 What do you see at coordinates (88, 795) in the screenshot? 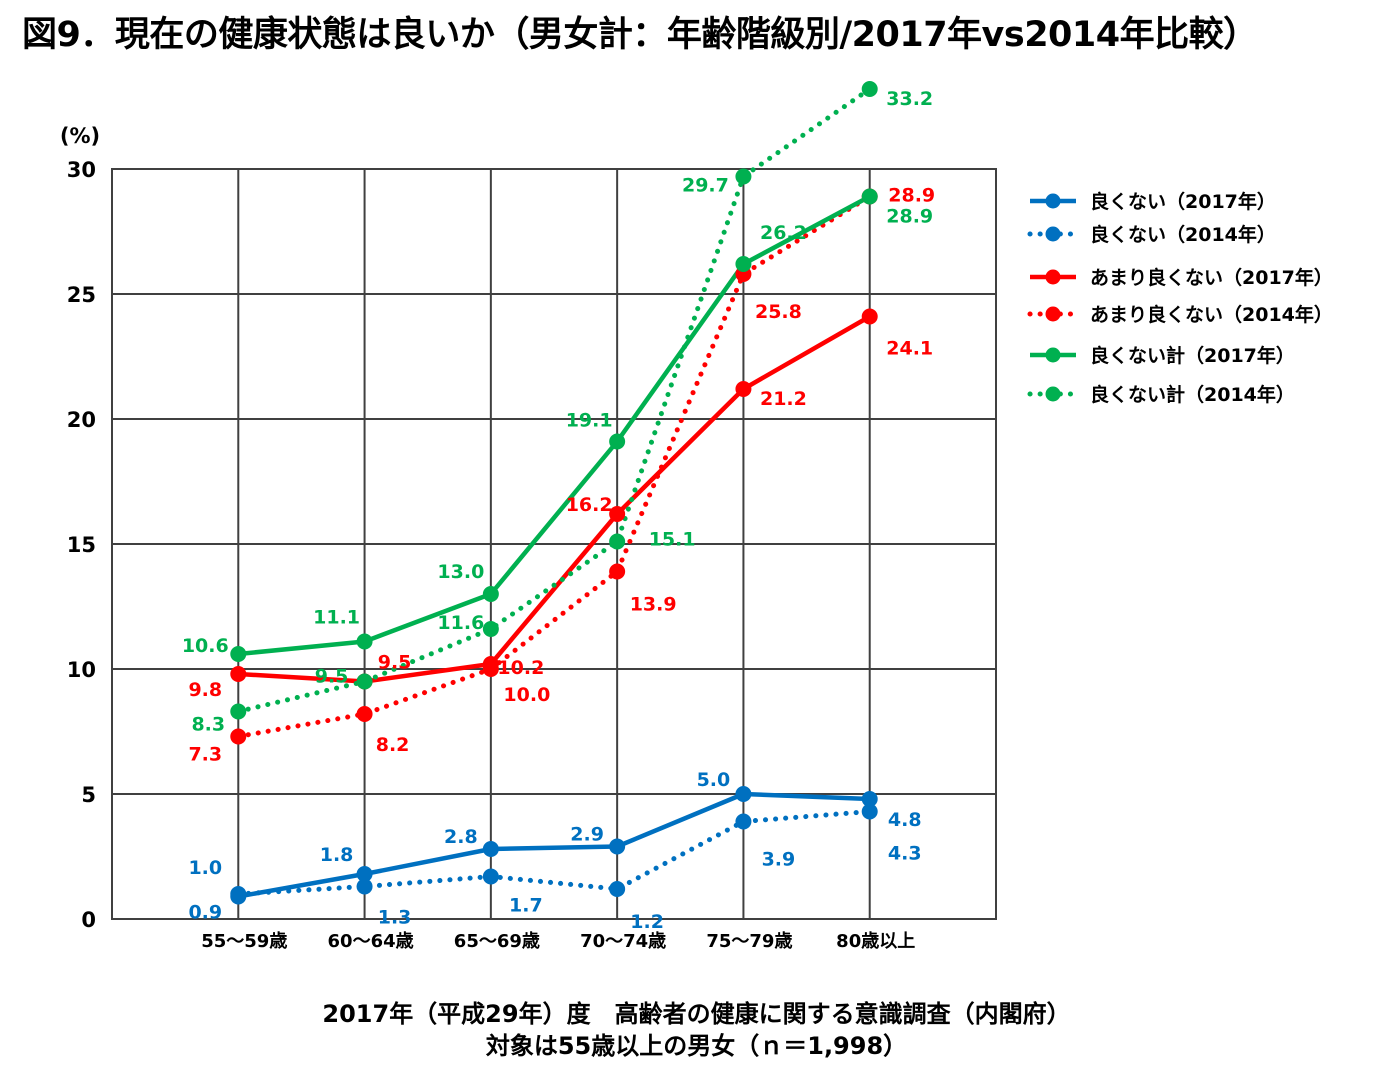
I see `y-tick-label: 5` at bounding box center [88, 795].